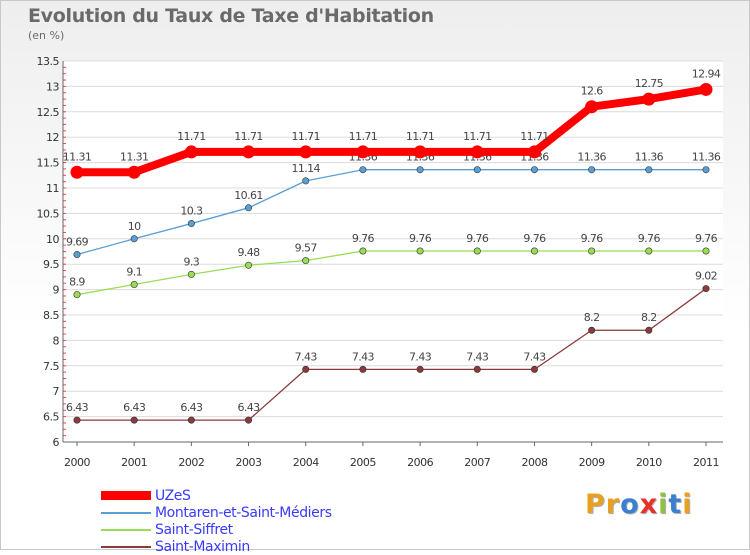 The height and width of the screenshot is (555, 750). I want to click on logo-letter: o, so click(630, 504).